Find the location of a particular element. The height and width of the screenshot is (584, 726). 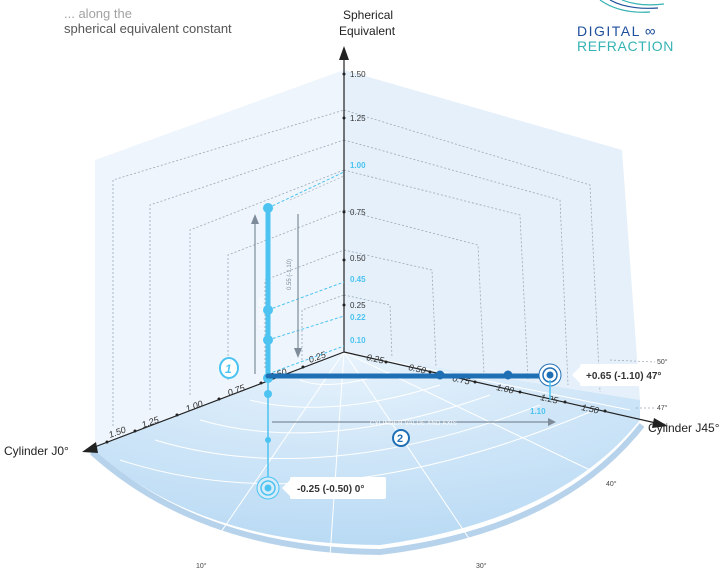

vertical-axis-title-line1: Spherical is located at coordinates (368, 15).